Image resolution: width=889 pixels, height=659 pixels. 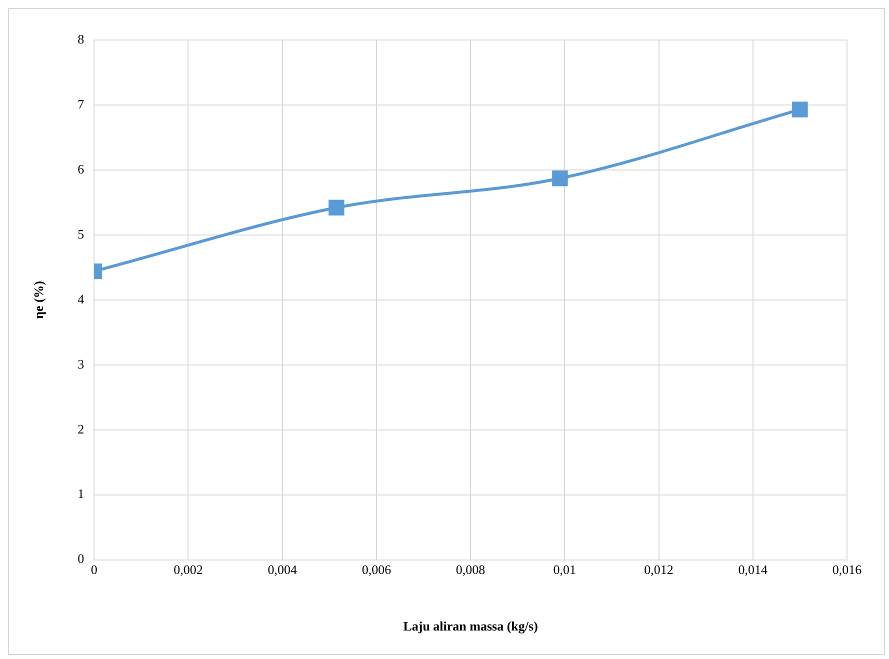 I want to click on x-axis-title: Laju aliran massa (kg/s), so click(x=470, y=626).